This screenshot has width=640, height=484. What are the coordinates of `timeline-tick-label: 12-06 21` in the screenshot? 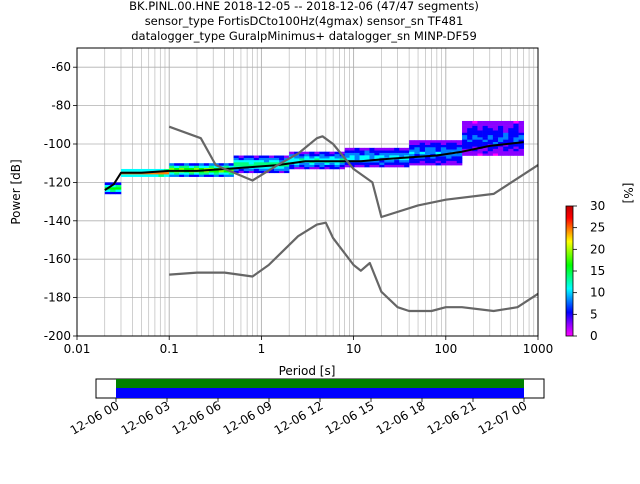 It's located at (452, 417).